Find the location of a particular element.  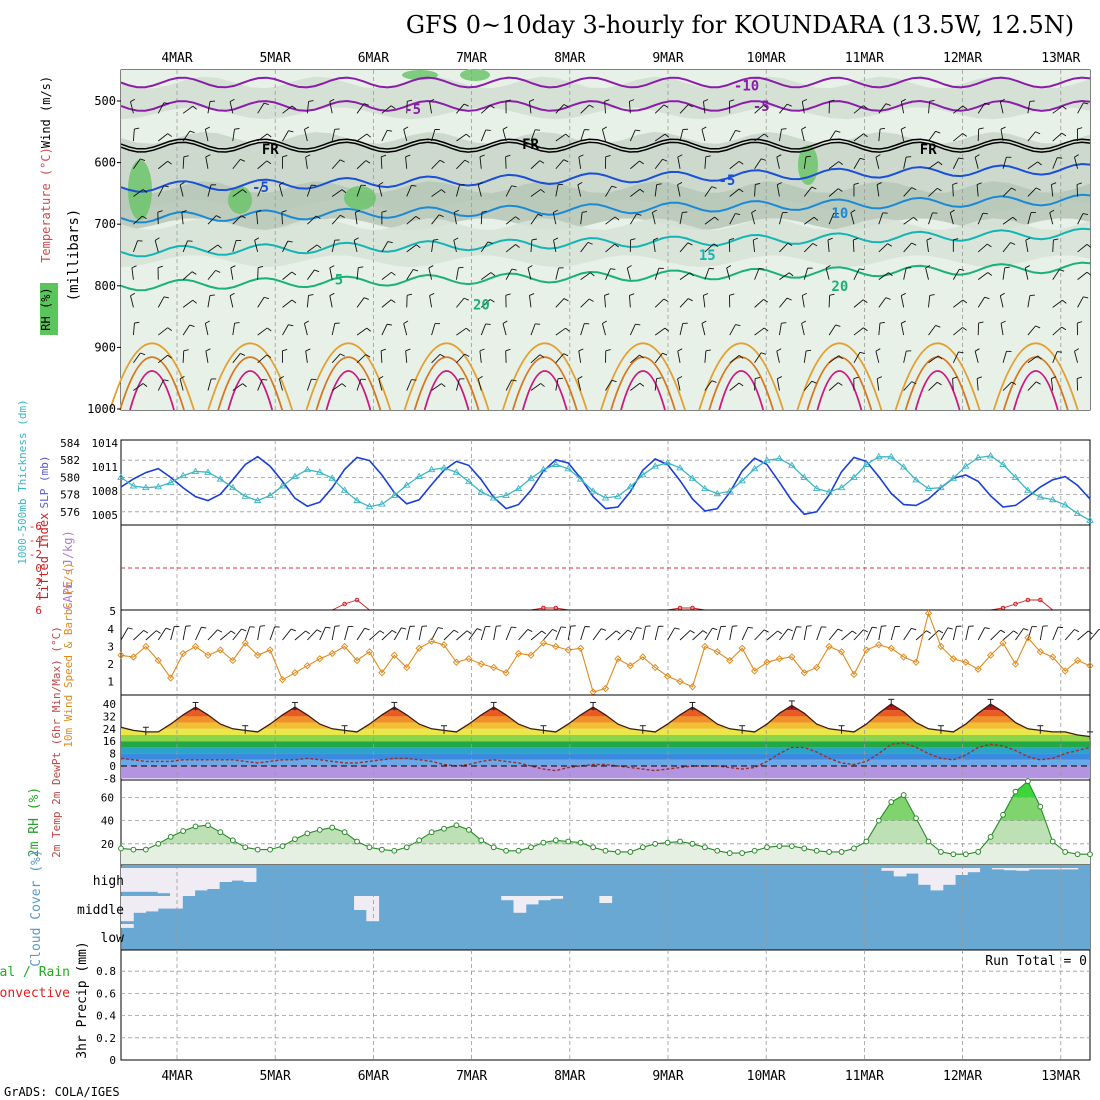

y-tick-label: 0.6 is located at coordinates (106, 993).